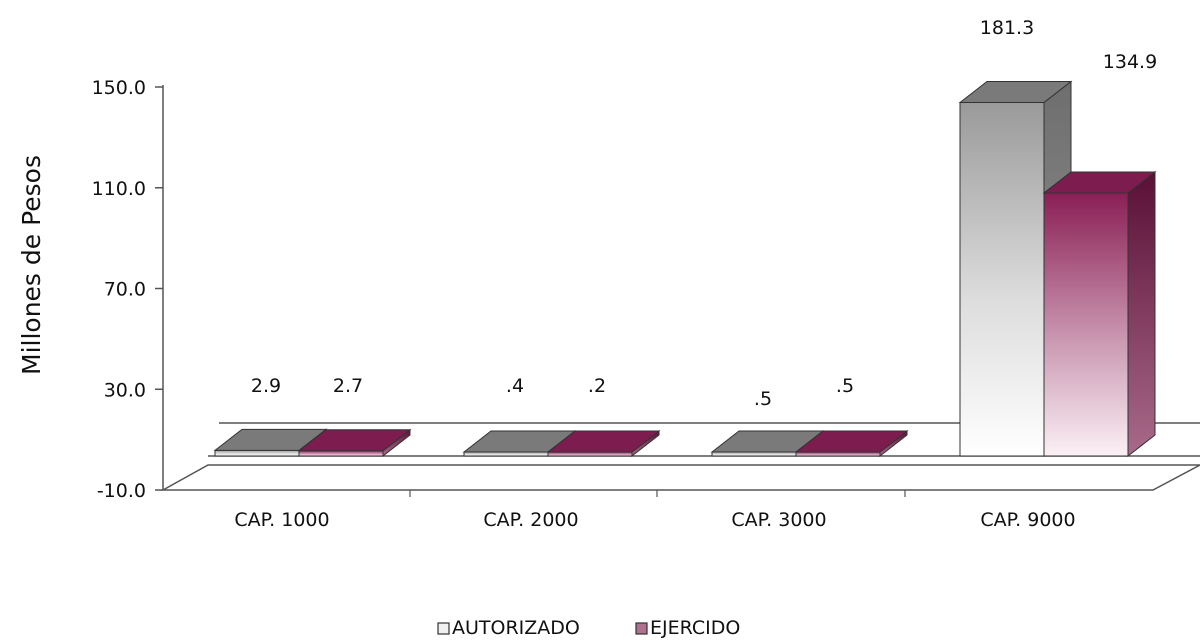 Image resolution: width=1200 pixels, height=644 pixels. Describe the element at coordinates (443, 628) in the screenshot. I see `legend-swatch-autorizado` at that location.